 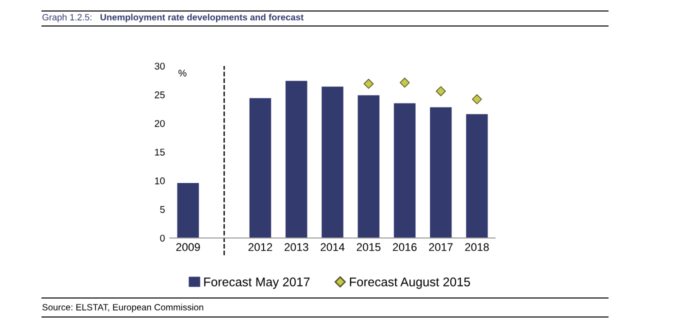 I want to click on y-tick-label: 25, so click(x=159, y=94).